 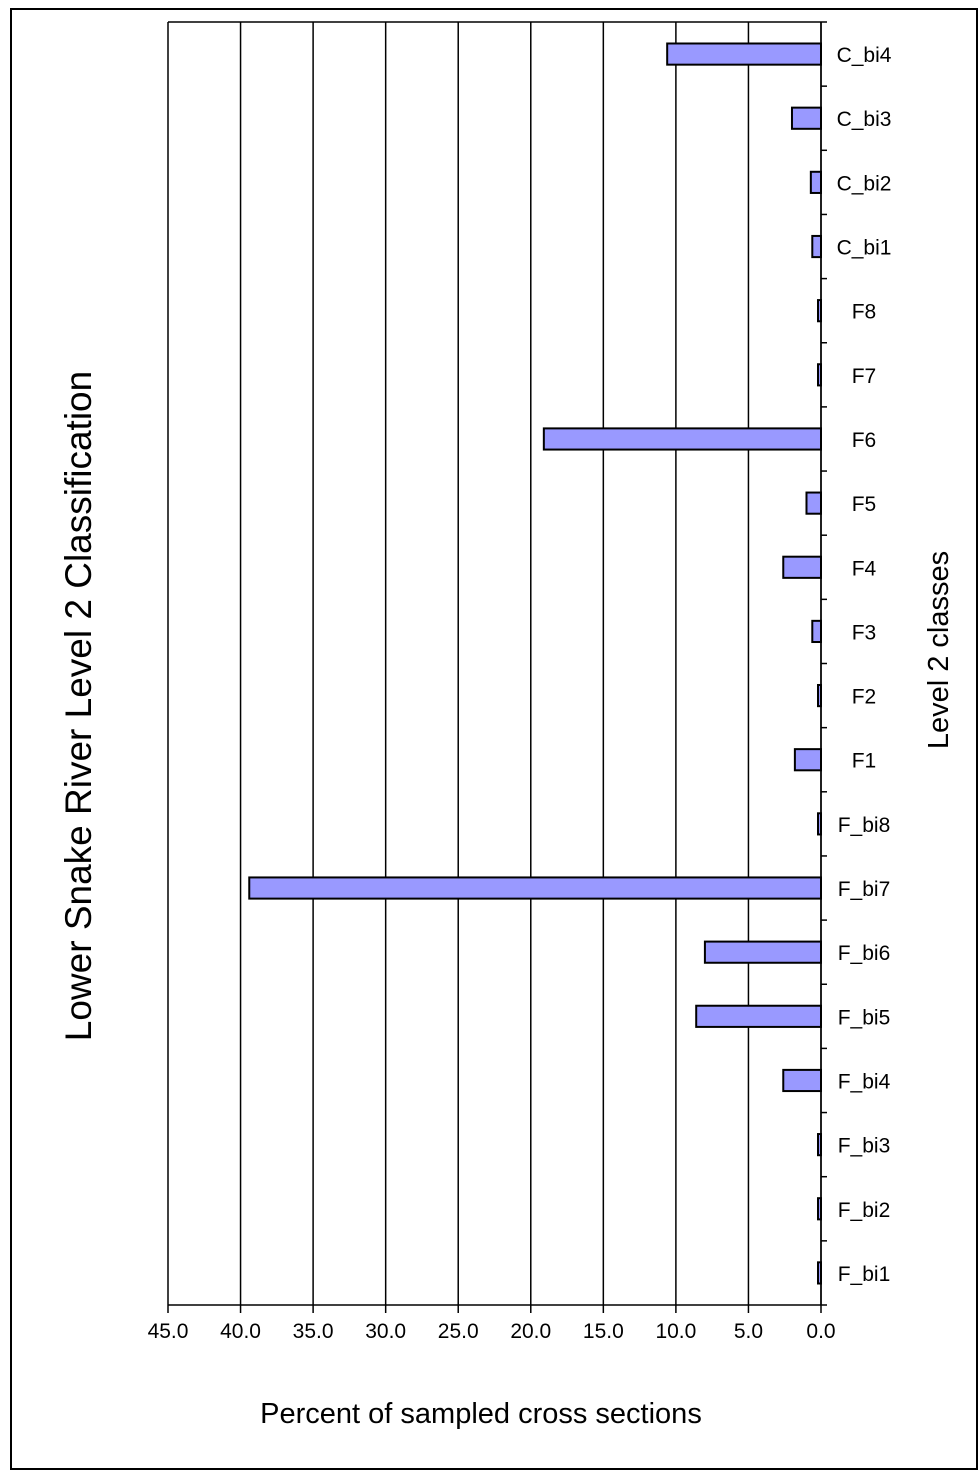 What do you see at coordinates (530, 1331) in the screenshot?
I see `x-tick-label: 20.0` at bounding box center [530, 1331].